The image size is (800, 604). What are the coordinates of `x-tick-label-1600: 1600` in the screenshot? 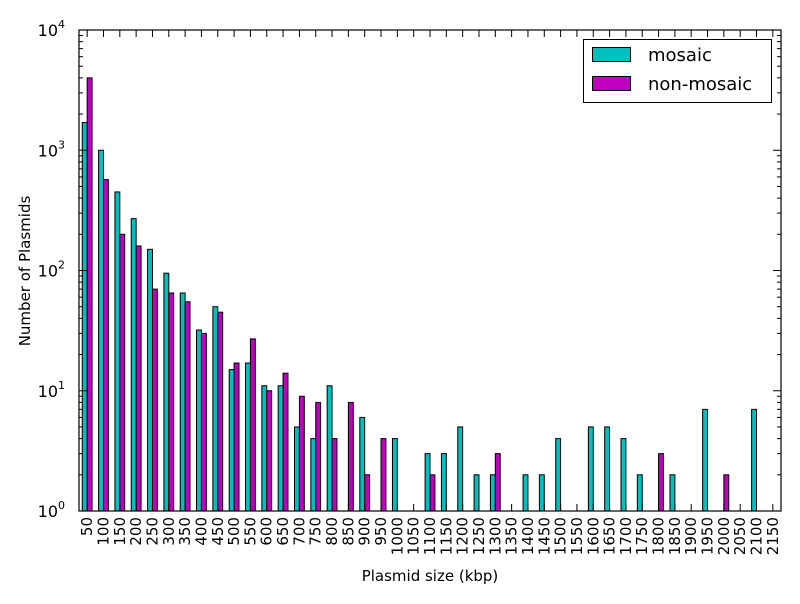 It's located at (593, 536).